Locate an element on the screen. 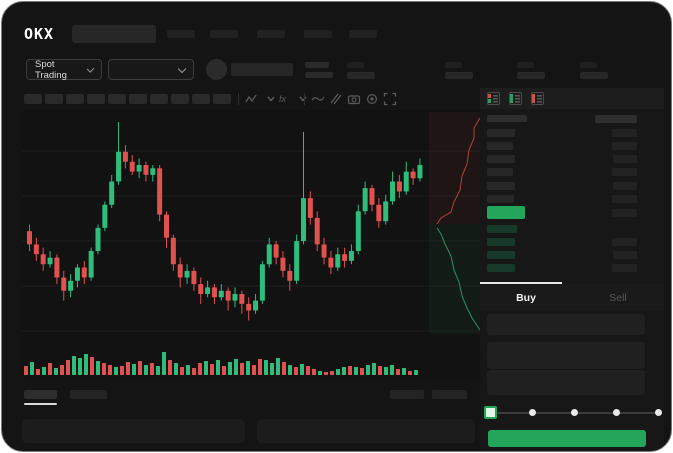 The image size is (673, 453). okx-logo: OKX is located at coordinates (39, 34).